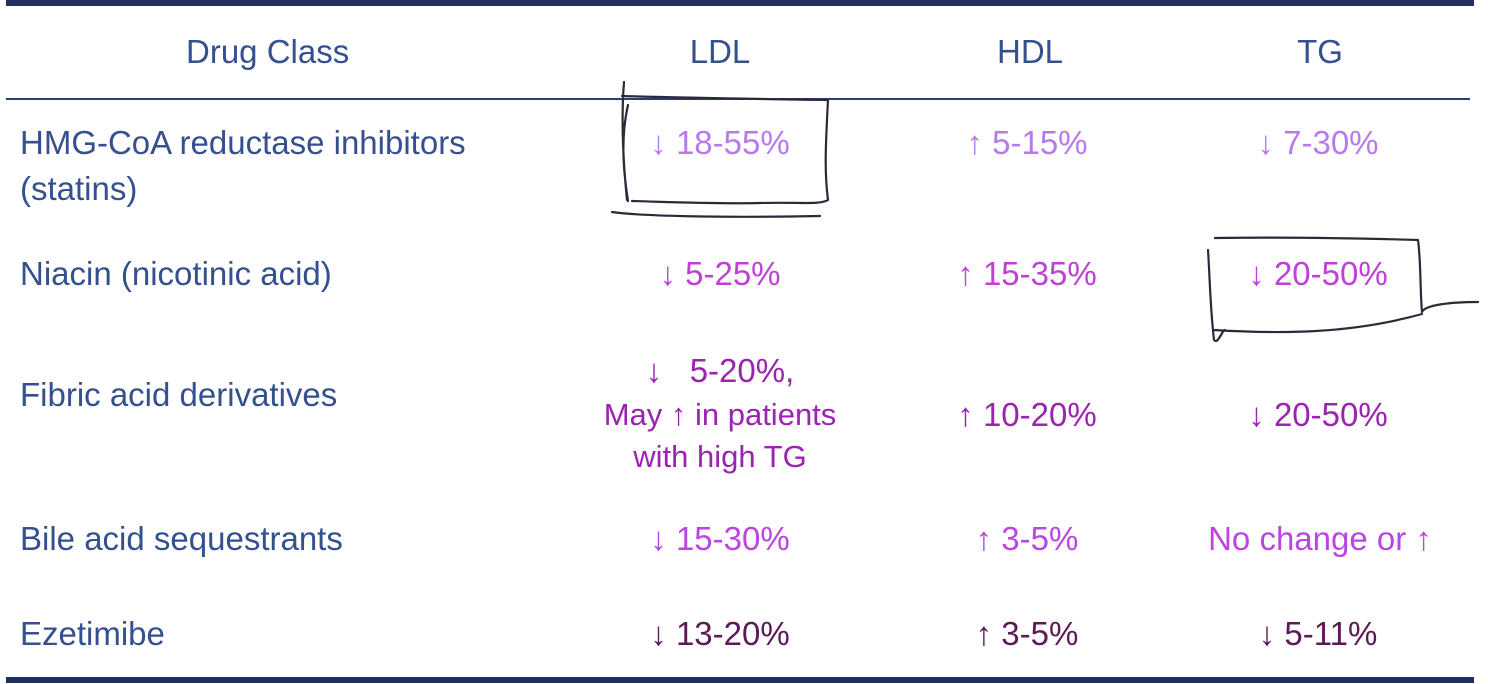 This screenshot has height=684, width=1488. What do you see at coordinates (720, 370) in the screenshot?
I see `ldl-value-fibric-line1: ↓ 5-20%,` at bounding box center [720, 370].